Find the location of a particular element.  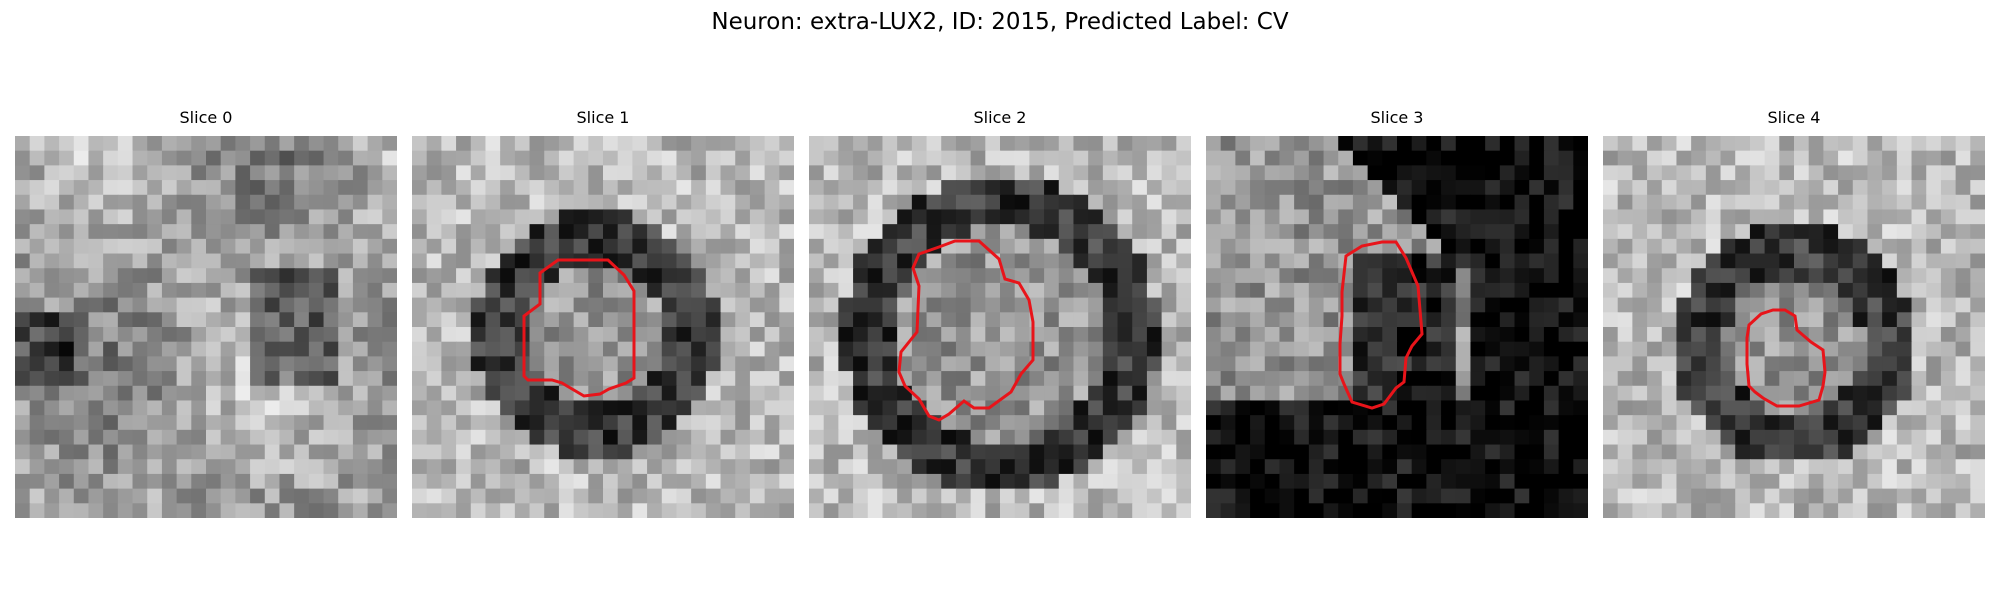

slice-panel-2: Slice 2 is located at coordinates (1000, 313).